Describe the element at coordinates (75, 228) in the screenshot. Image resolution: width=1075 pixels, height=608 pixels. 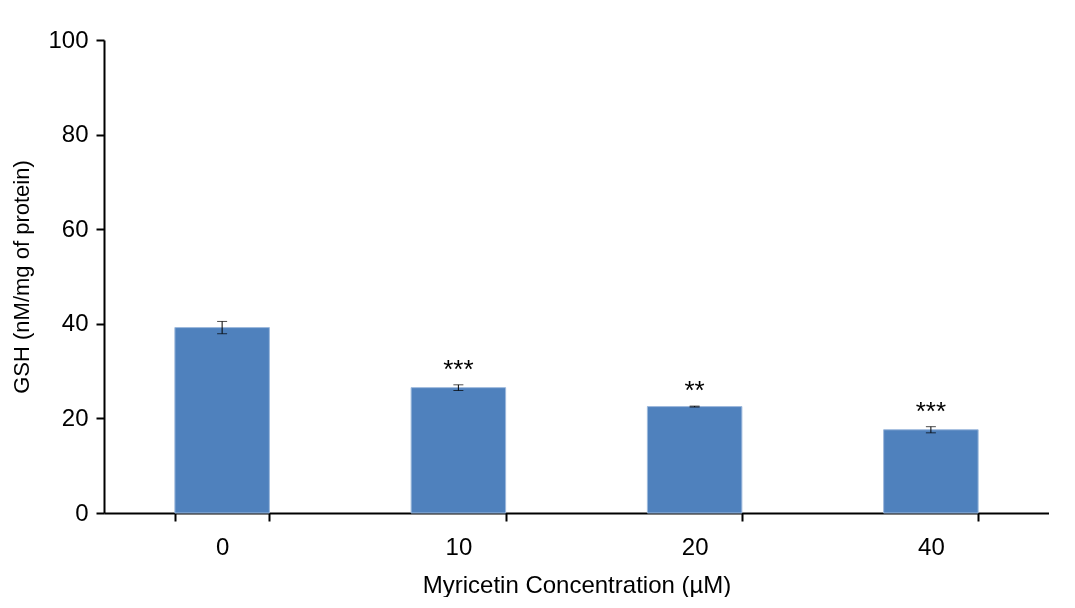
I see `y-tick-label: 60` at that location.